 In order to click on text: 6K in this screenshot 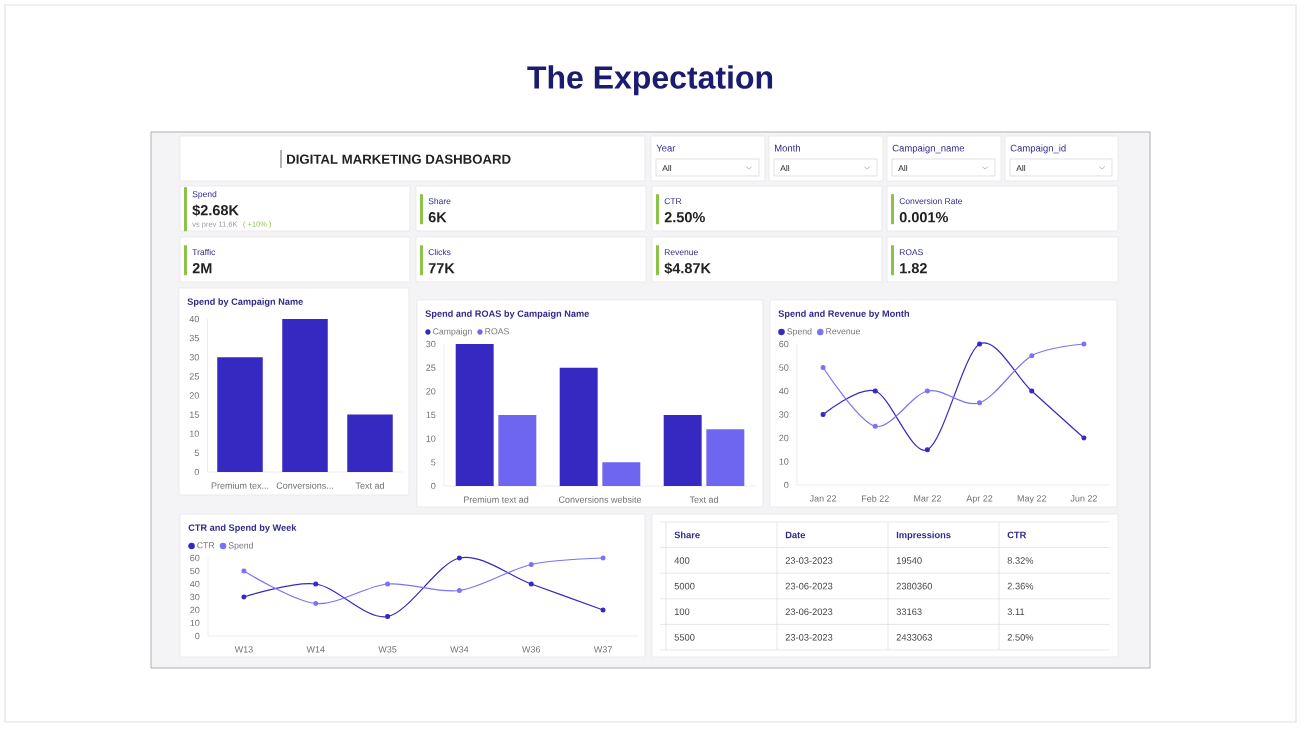, I will do `click(437, 217)`.